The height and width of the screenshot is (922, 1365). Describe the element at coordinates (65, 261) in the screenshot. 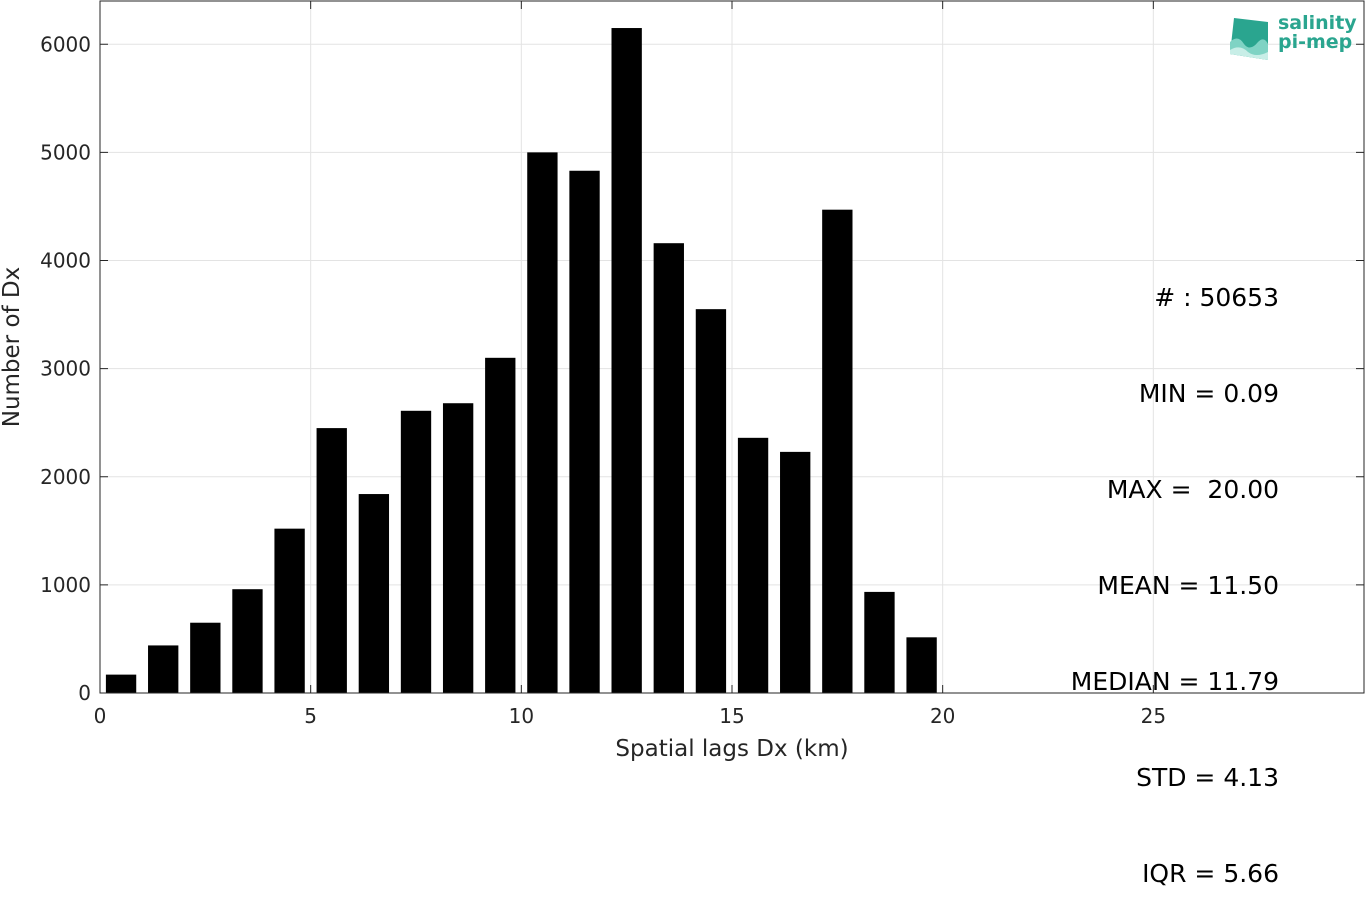

I see `y-tick-label-4: 4000` at that location.